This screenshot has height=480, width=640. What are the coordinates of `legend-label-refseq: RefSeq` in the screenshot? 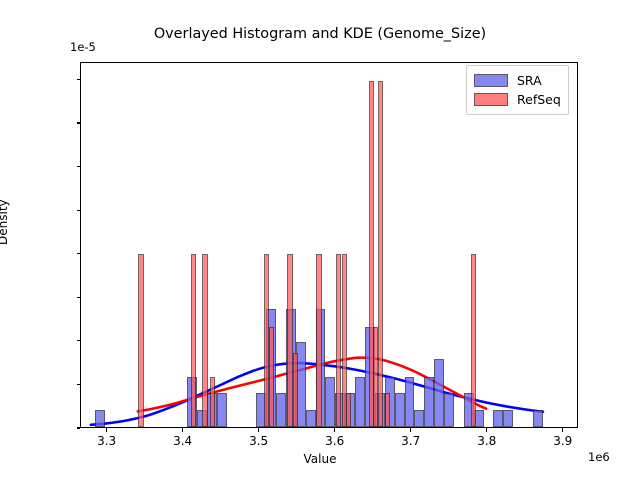 It's located at (539, 99).